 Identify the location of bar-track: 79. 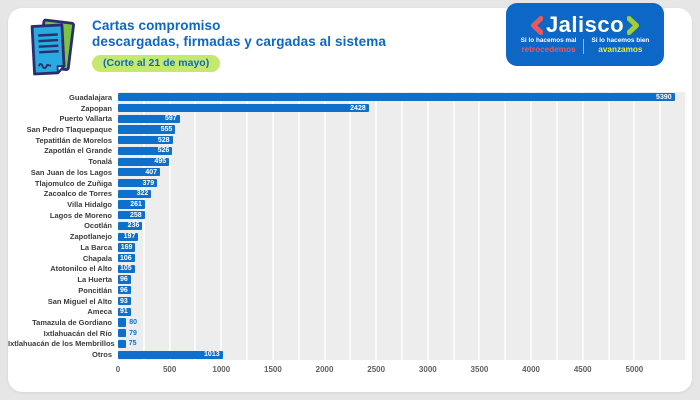
(402, 333).